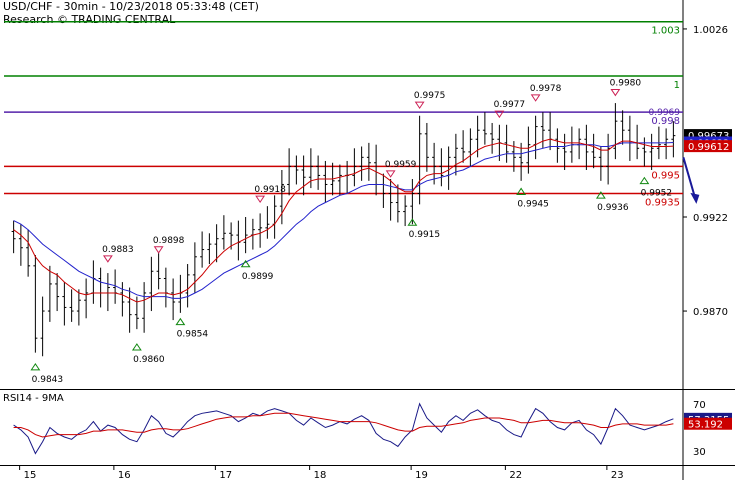  What do you see at coordinates (665, 175) in the screenshot?
I see `level-label: 0.995` at bounding box center [665, 175].